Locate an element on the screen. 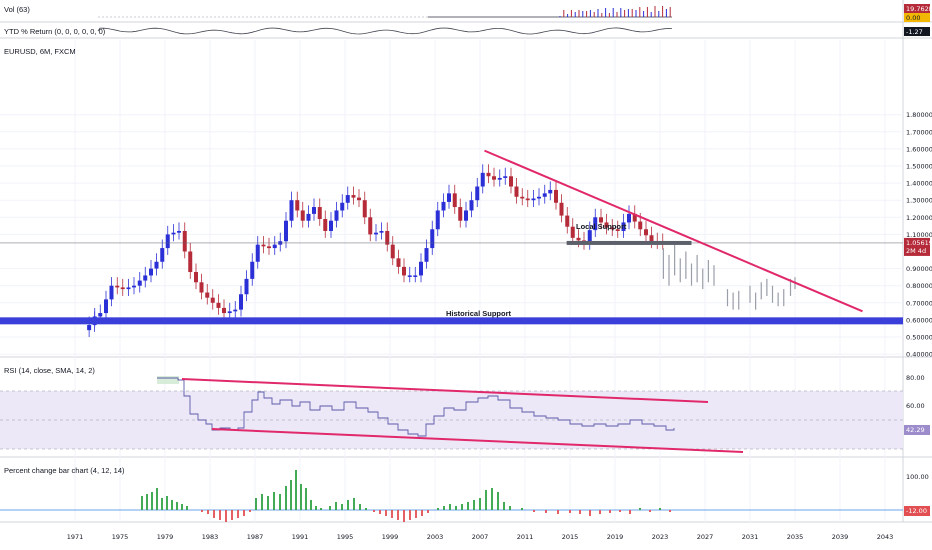 The height and width of the screenshot is (550, 932). price-tick: 0.50000 is located at coordinates (919, 338).